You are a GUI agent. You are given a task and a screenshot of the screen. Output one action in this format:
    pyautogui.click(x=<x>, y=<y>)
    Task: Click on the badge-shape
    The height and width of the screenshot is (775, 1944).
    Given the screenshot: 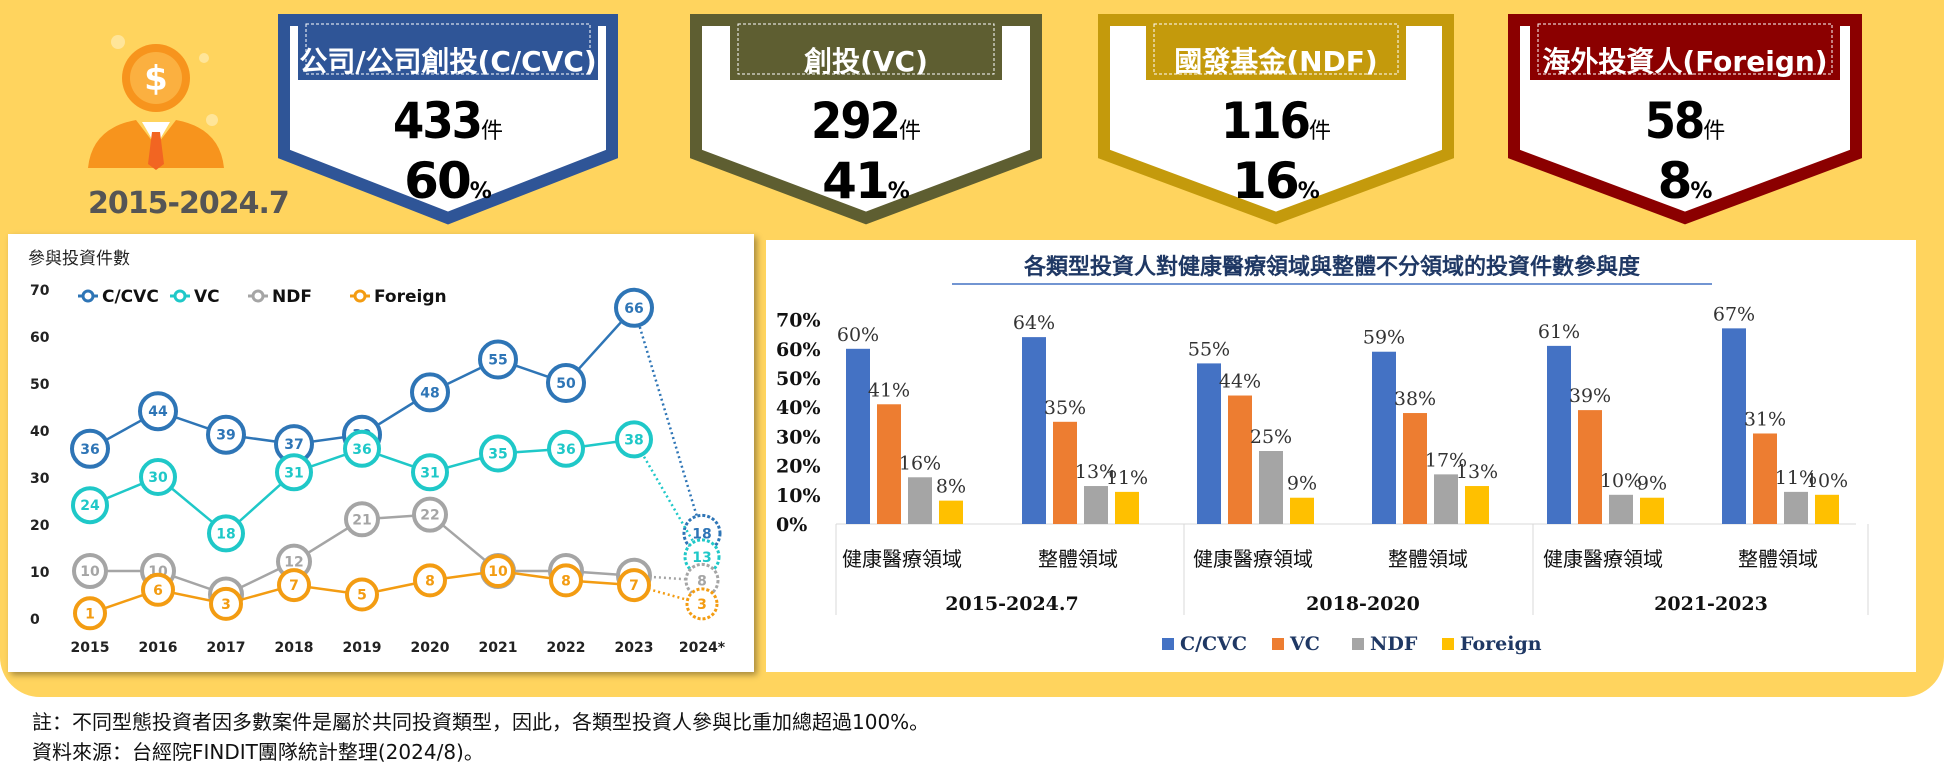 What is the action you would take?
    pyautogui.click(x=866, y=119)
    